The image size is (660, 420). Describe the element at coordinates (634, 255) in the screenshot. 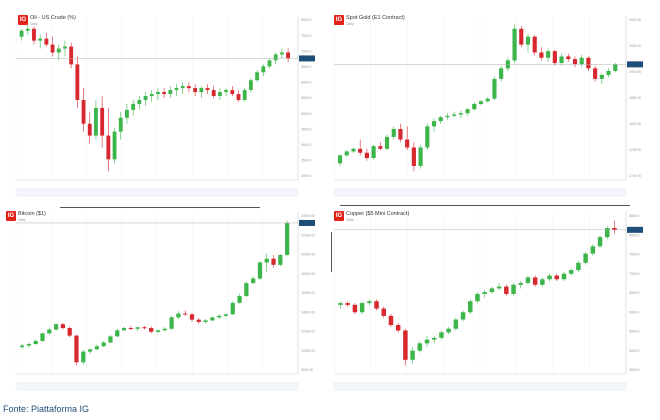

I see `y-tick-label: 7500.0` at that location.